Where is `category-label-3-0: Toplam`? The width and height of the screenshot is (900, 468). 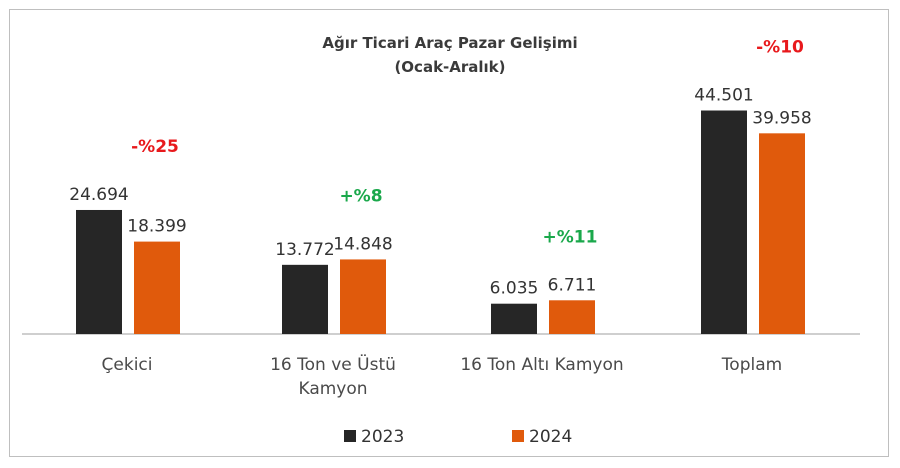 category-label-3-0: Toplam is located at coordinates (751, 365).